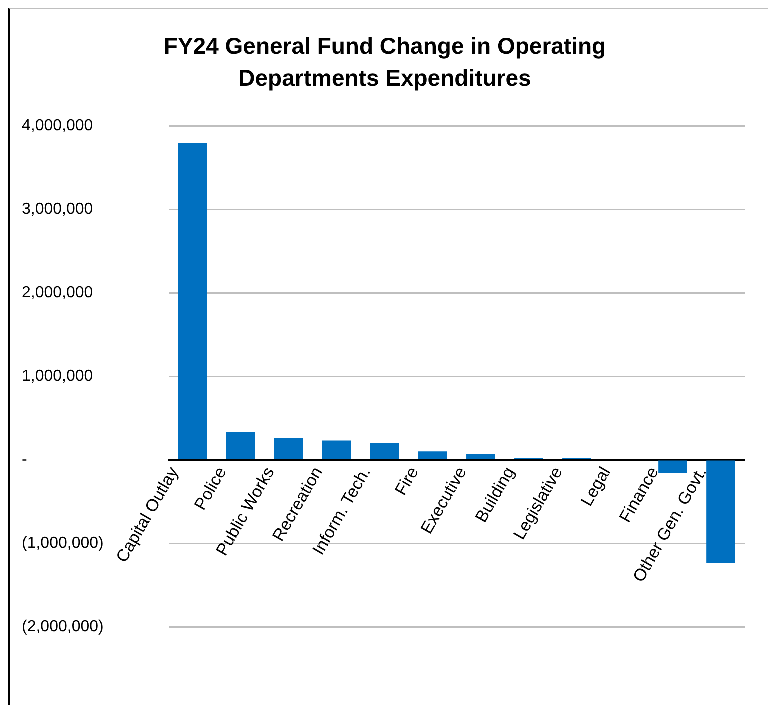 The image size is (770, 705). What do you see at coordinates (63, 627) in the screenshot?
I see `y-tick-label: (2,000,000)` at bounding box center [63, 627].